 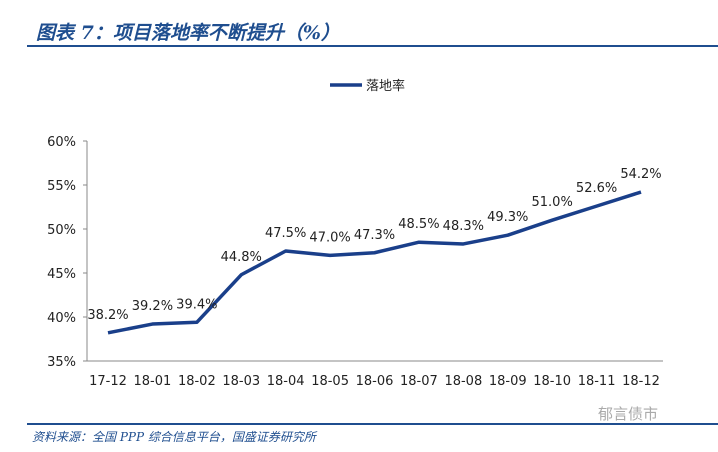 I want to click on x-tick-label: 18-08, so click(x=463, y=381).